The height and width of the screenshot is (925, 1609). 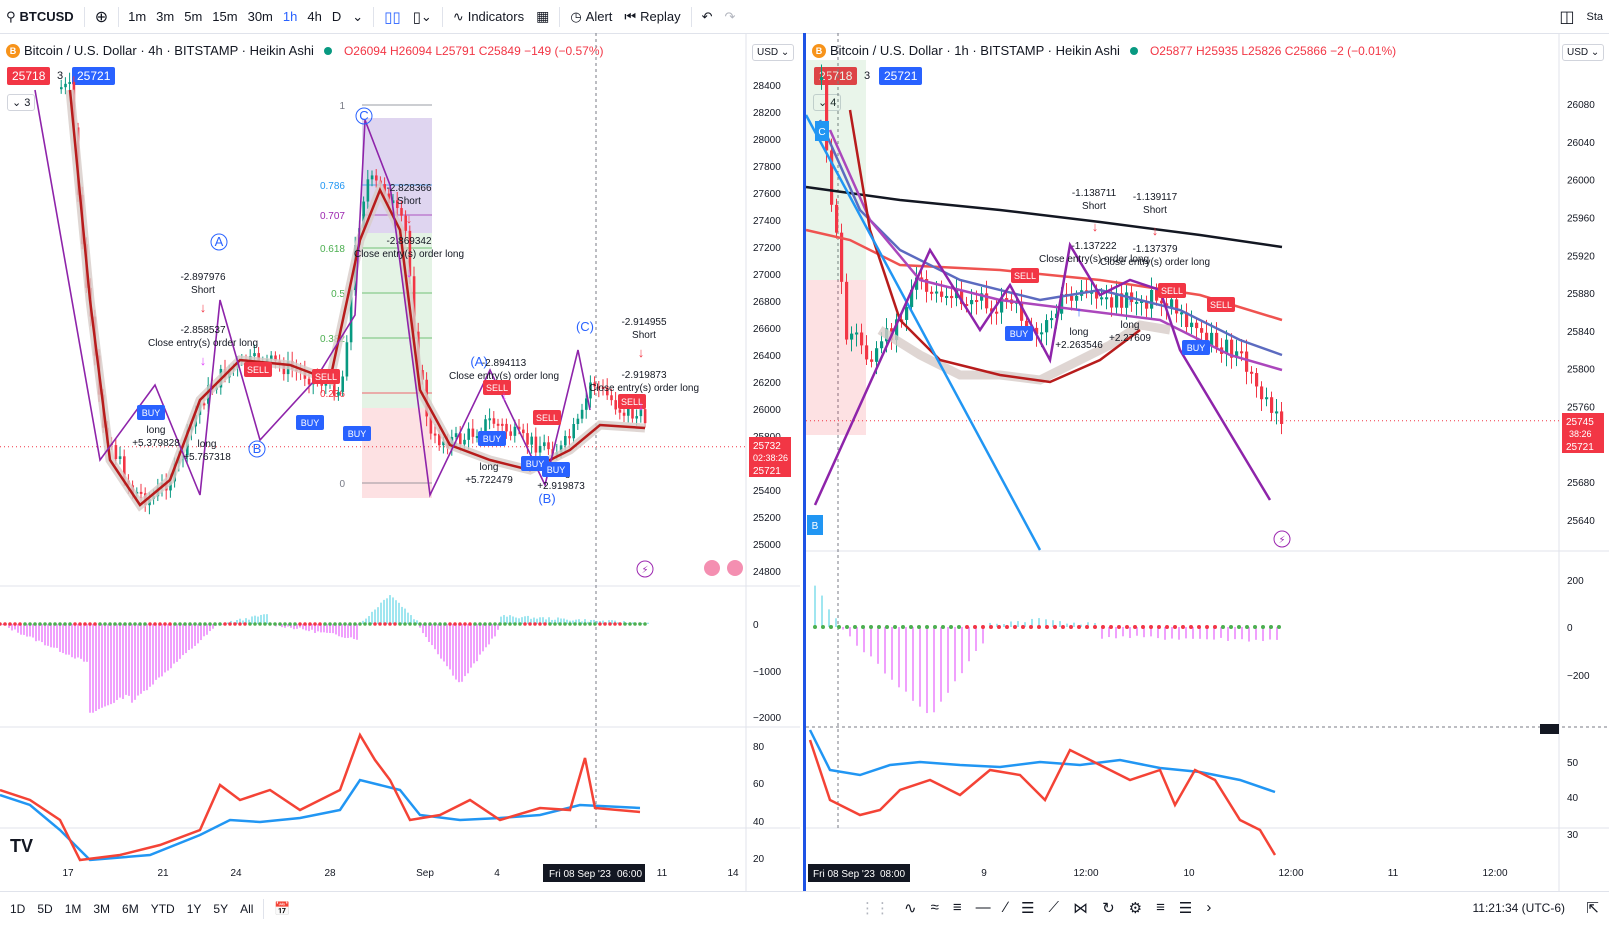 I want to click on fib-icon: ≡, so click(x=957, y=907).